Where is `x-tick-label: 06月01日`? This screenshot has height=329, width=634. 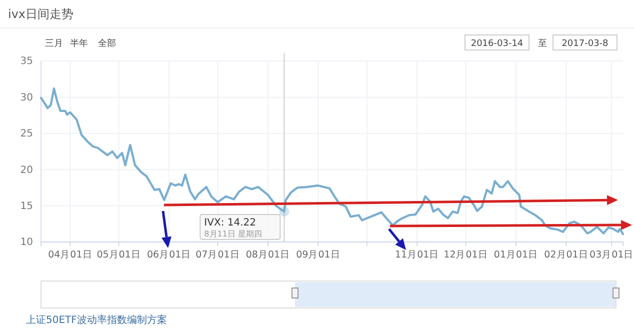 x-tick-label: 06月01日 is located at coordinates (169, 255).